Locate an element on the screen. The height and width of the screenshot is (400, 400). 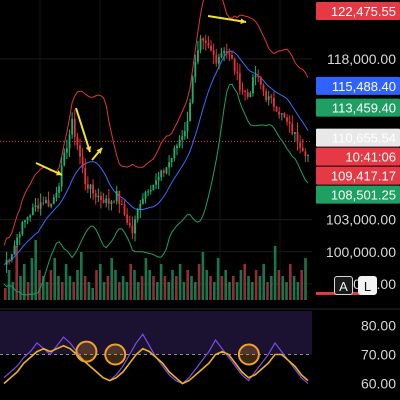
osc-axis-tick-label: 70.00 is located at coordinates (378, 355).